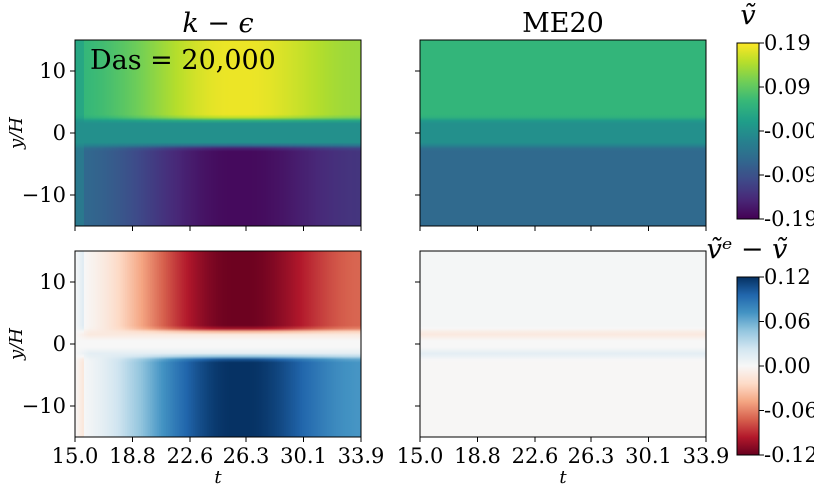 The height and width of the screenshot is (491, 814). I want to click on y-axis-label: y/H, so click(16, 133).